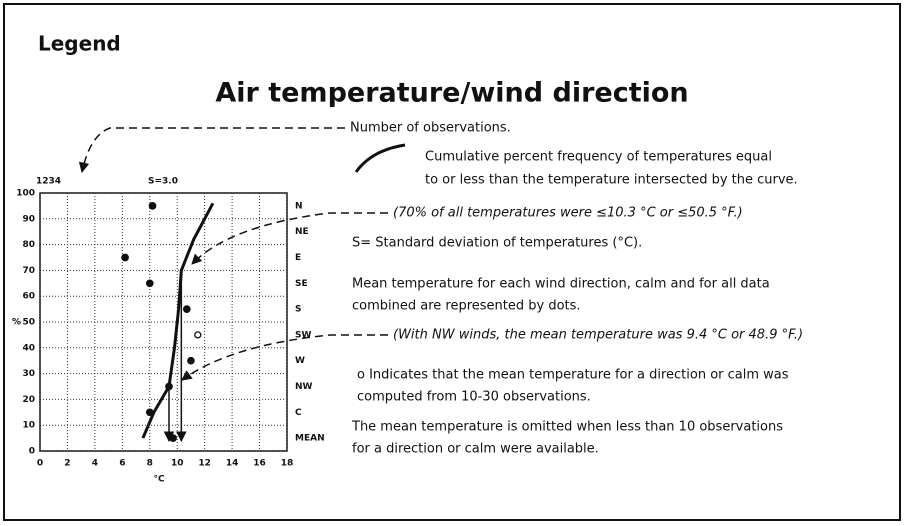 The height and width of the screenshot is (526, 905). Describe the element at coordinates (300, 361) in the screenshot. I see `category-label: W` at that location.